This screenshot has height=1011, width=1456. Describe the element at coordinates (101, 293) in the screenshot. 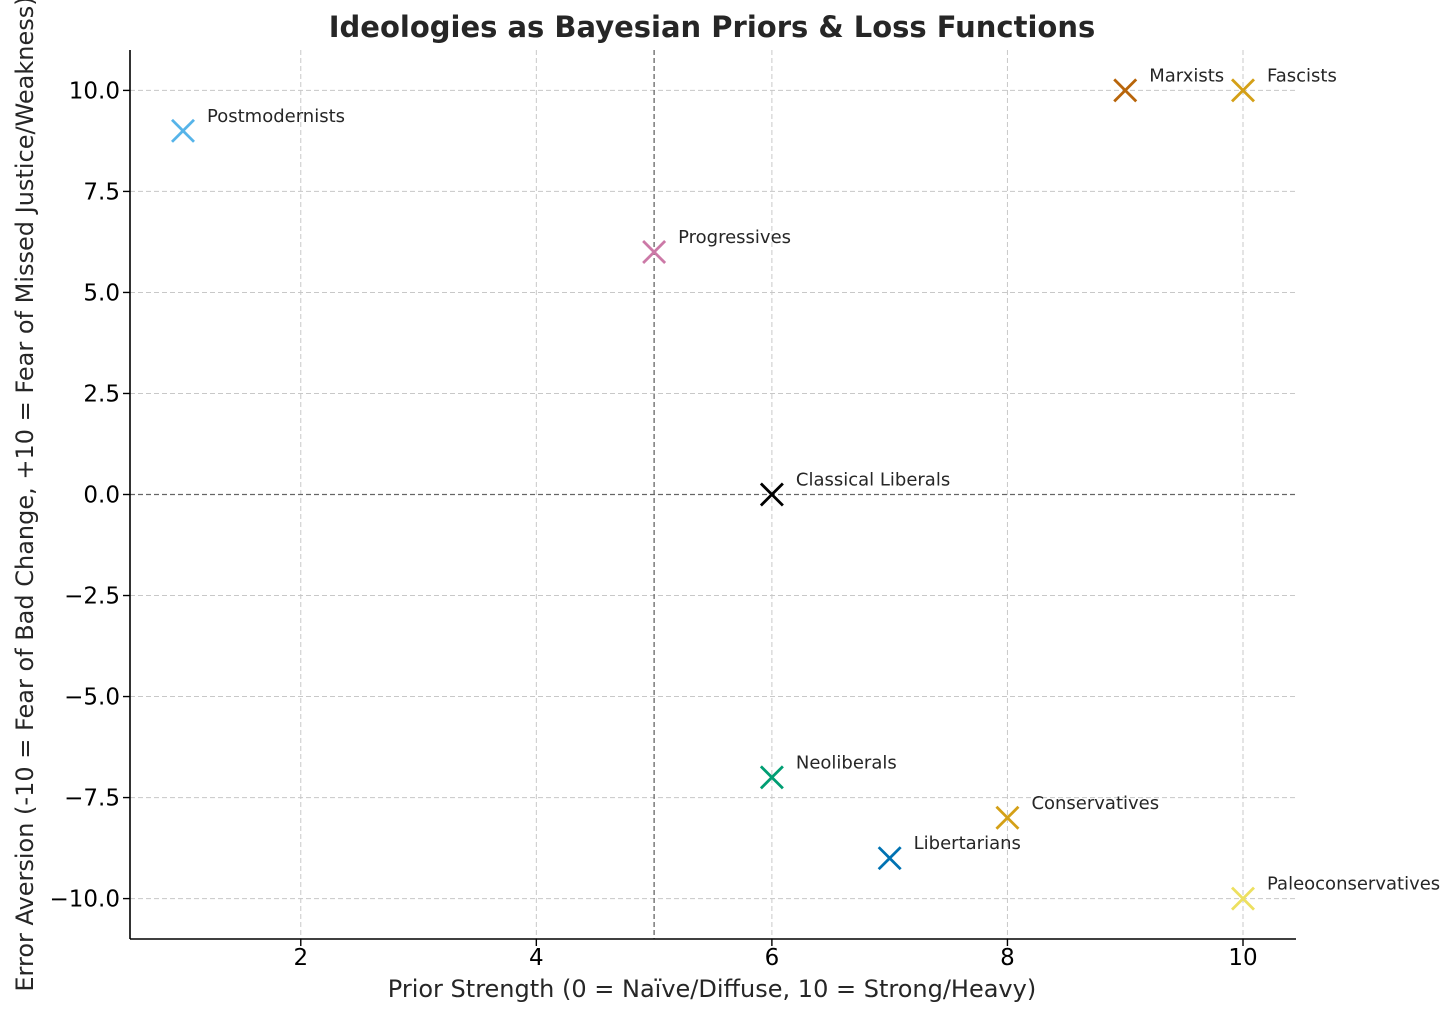

I see `y-tick-label: 5.0` at that location.